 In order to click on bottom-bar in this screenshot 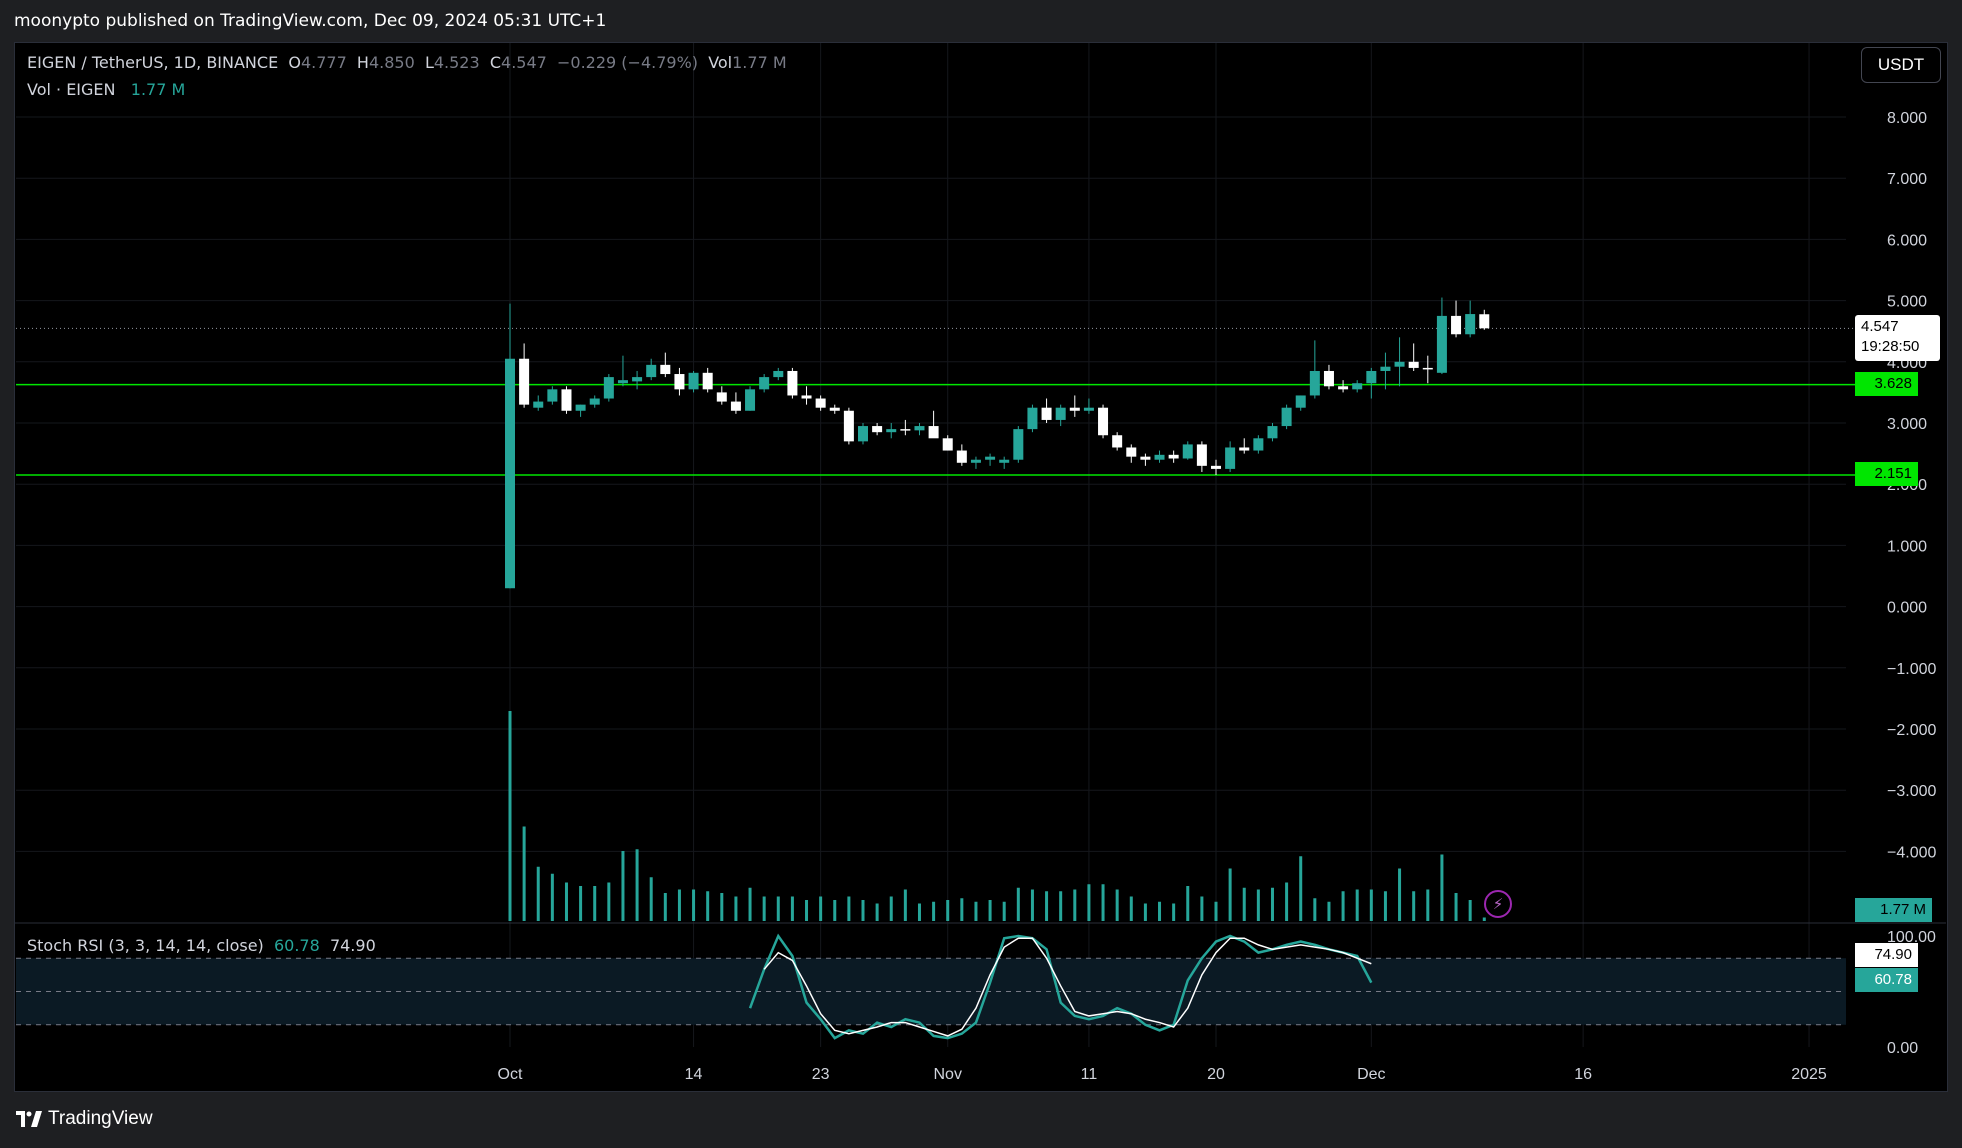, I will do `click(981, 1120)`.